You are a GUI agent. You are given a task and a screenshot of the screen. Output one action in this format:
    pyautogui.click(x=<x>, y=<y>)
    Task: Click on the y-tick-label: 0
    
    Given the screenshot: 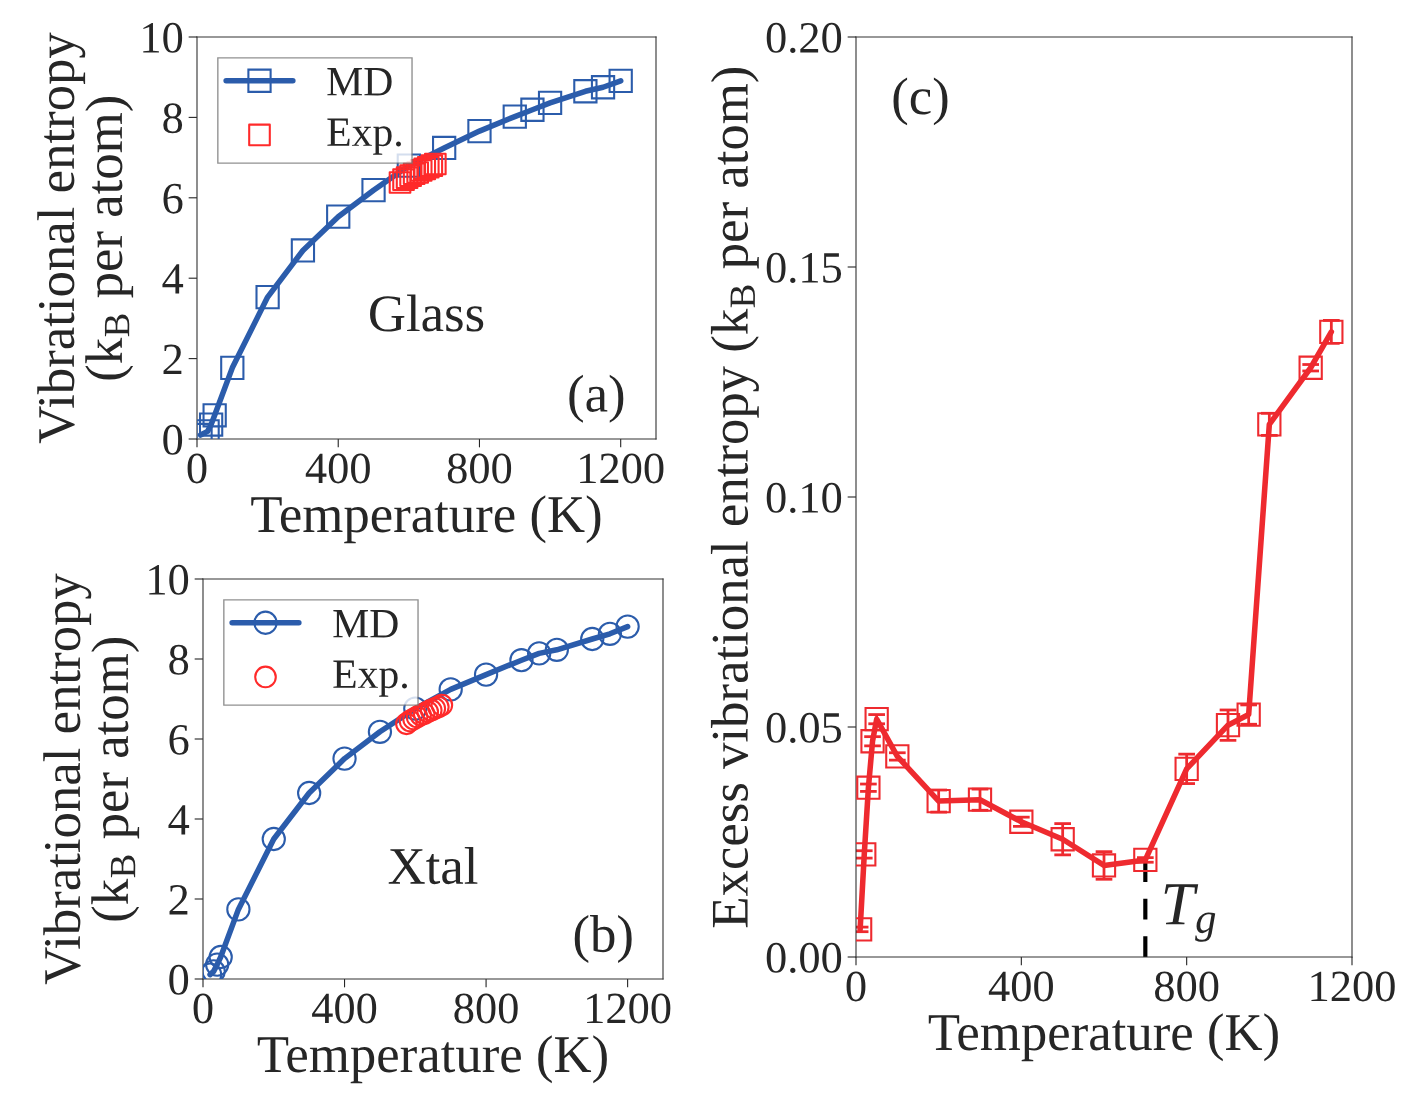 What is the action you would take?
    pyautogui.click(x=173, y=439)
    